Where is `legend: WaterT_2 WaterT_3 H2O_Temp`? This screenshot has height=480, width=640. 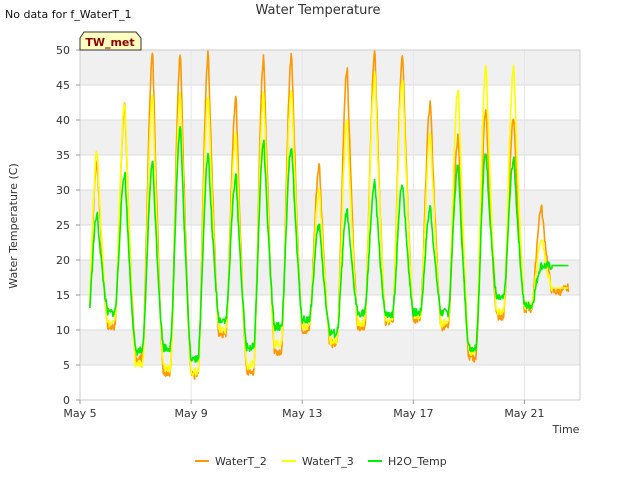
legend: WaterT_2 WaterT_3 H2O_Temp is located at coordinates (321, 461).